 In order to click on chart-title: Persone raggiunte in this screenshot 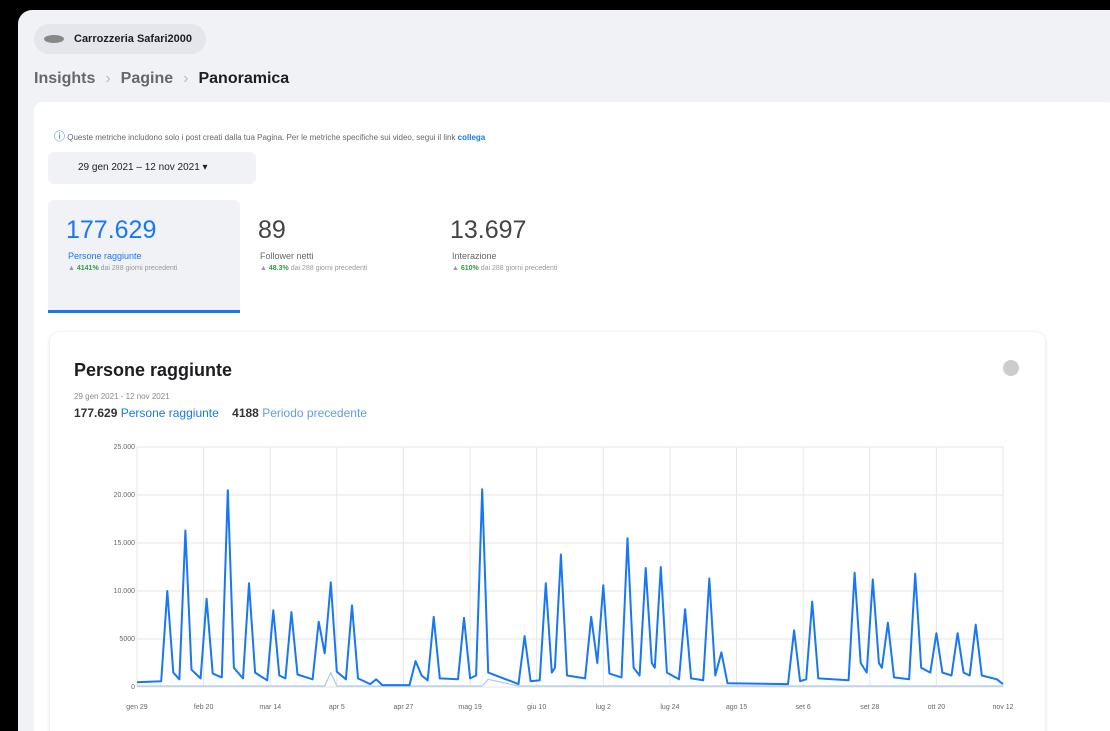, I will do `click(153, 370)`.